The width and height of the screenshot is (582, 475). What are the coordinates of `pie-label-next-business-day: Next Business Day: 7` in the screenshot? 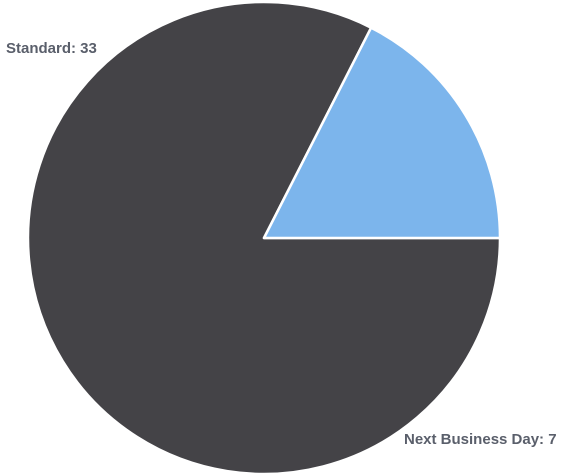 It's located at (480, 439).